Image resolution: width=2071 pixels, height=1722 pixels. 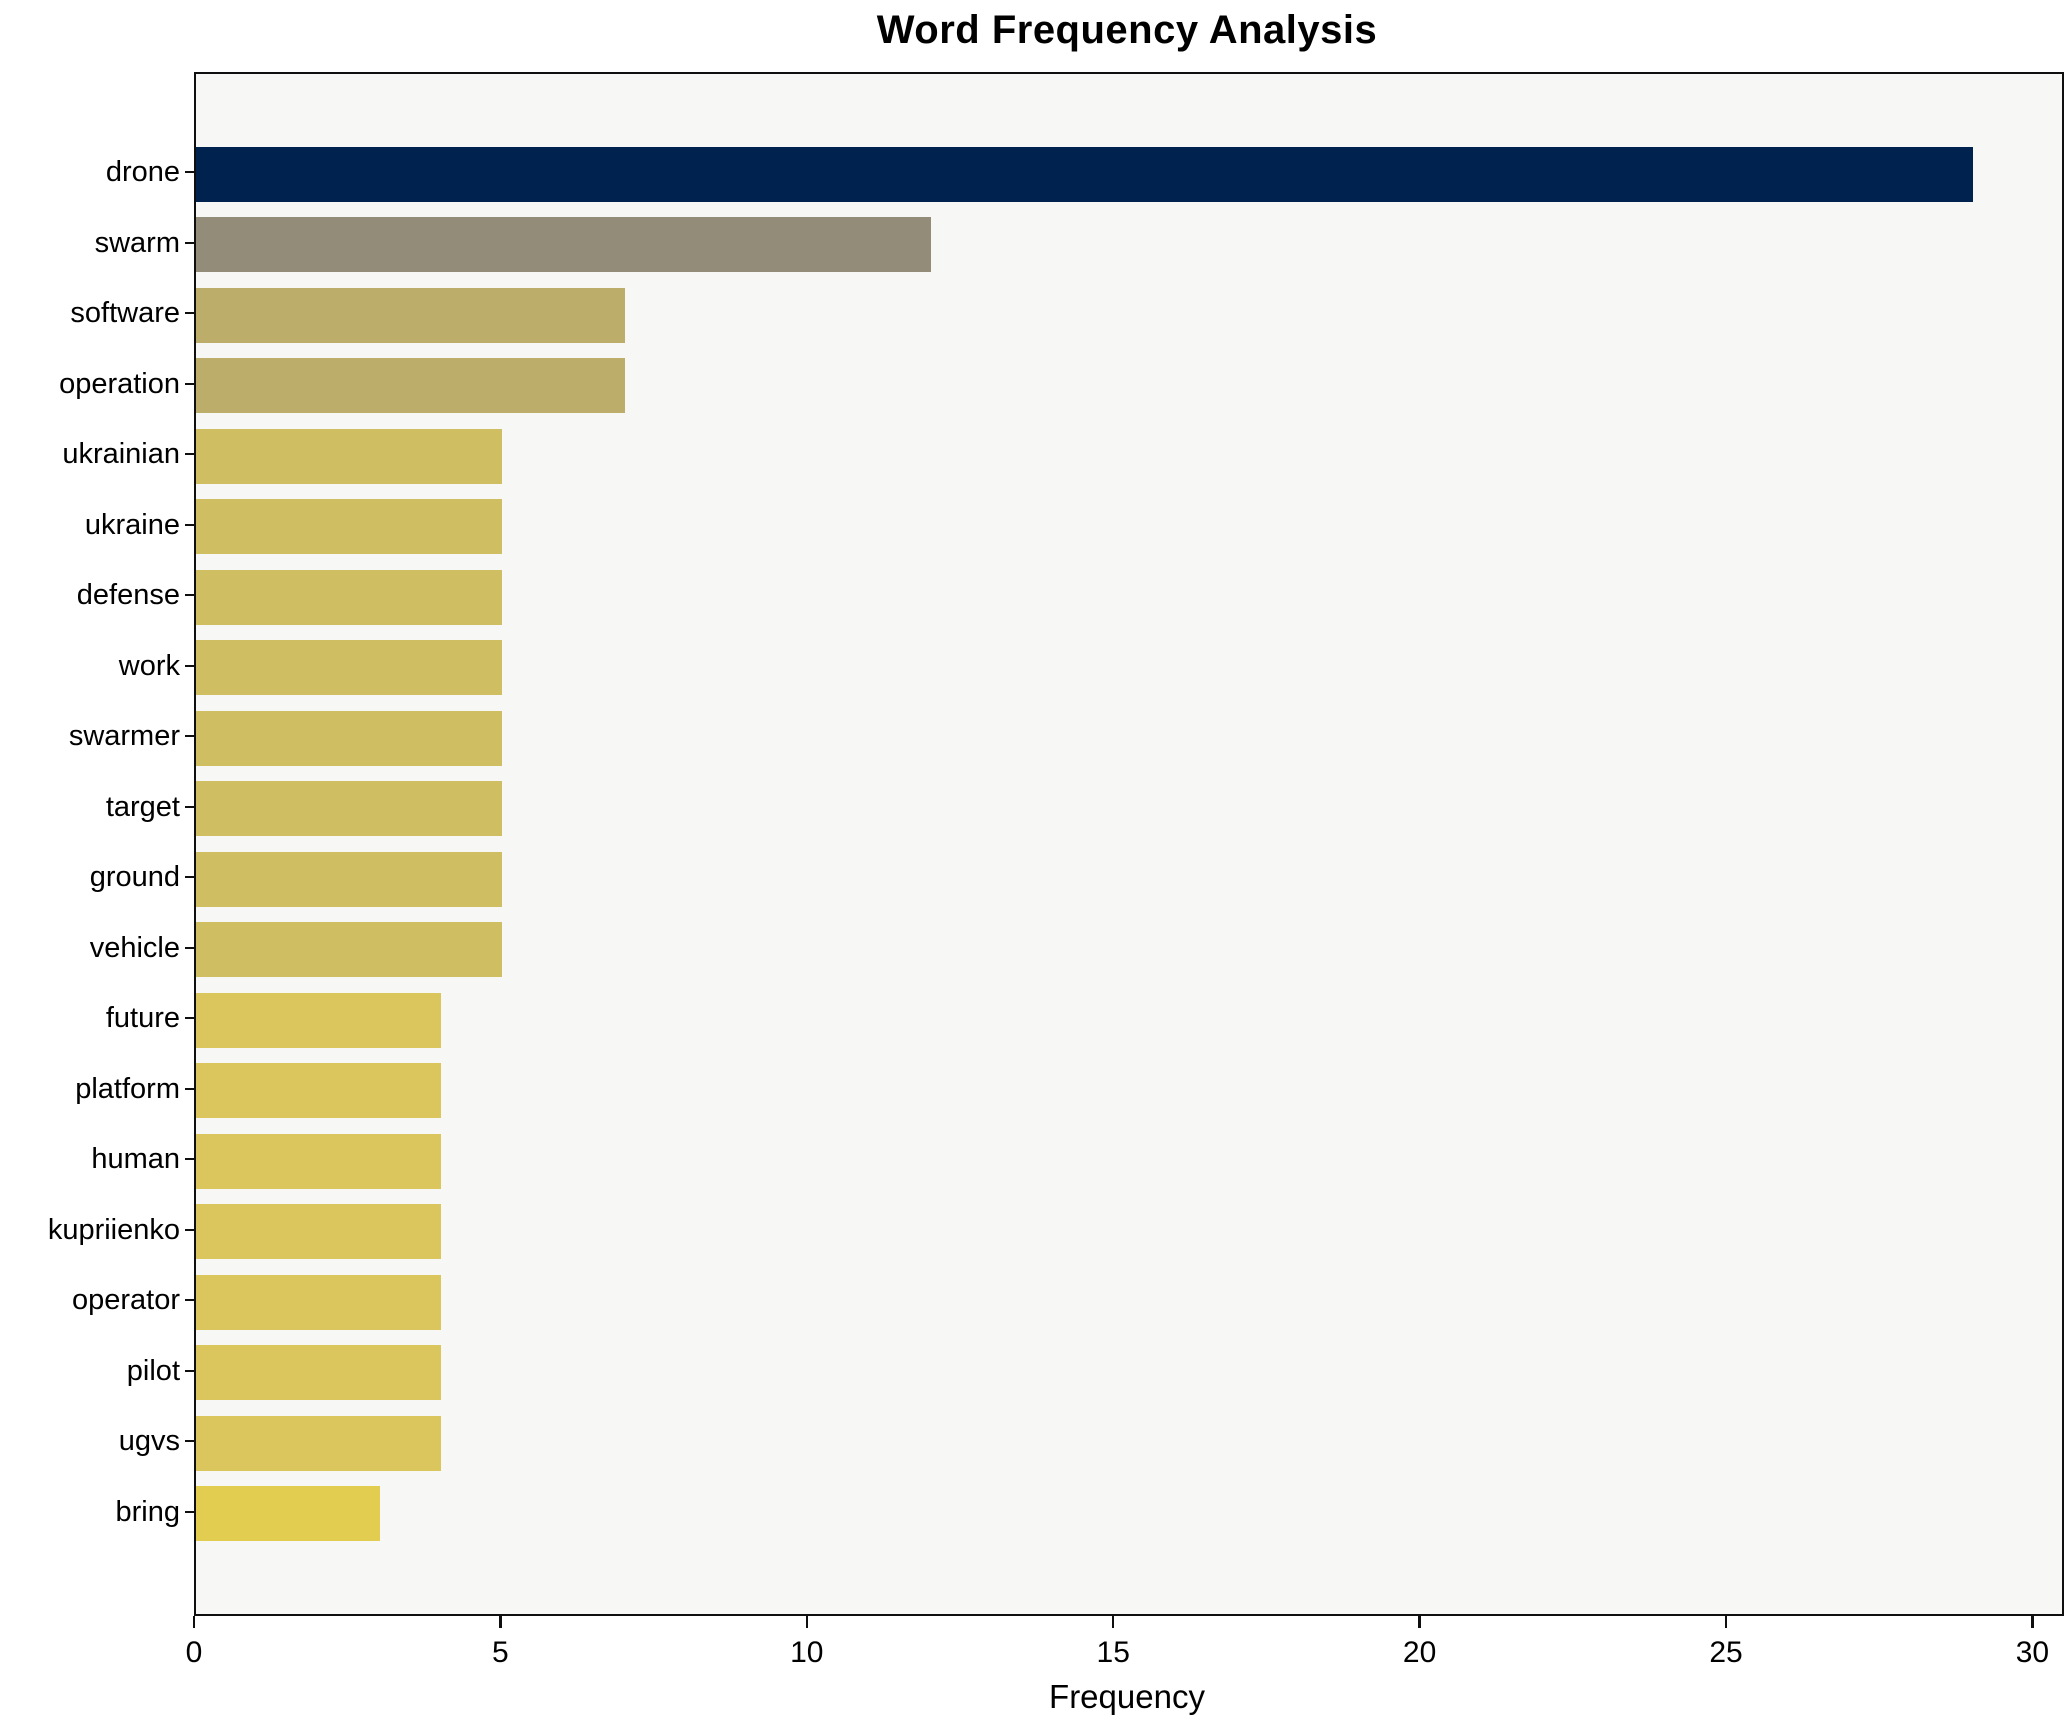 I want to click on bar-ground, so click(x=349, y=879).